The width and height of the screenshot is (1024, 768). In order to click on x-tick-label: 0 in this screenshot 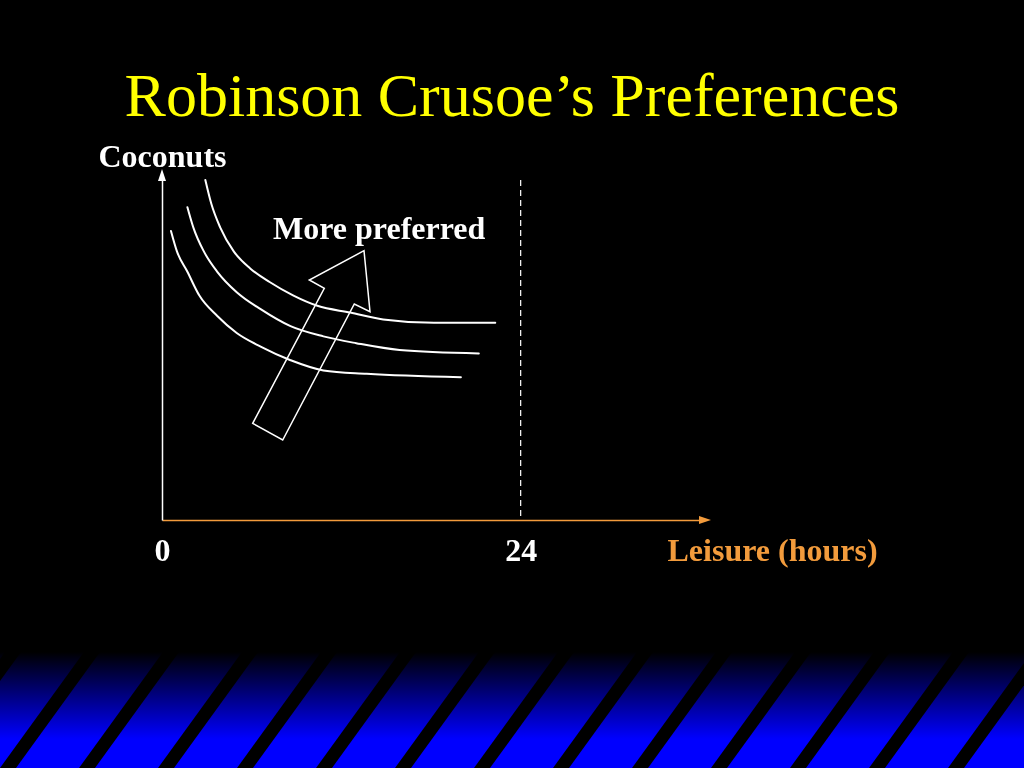, I will do `click(162, 549)`.